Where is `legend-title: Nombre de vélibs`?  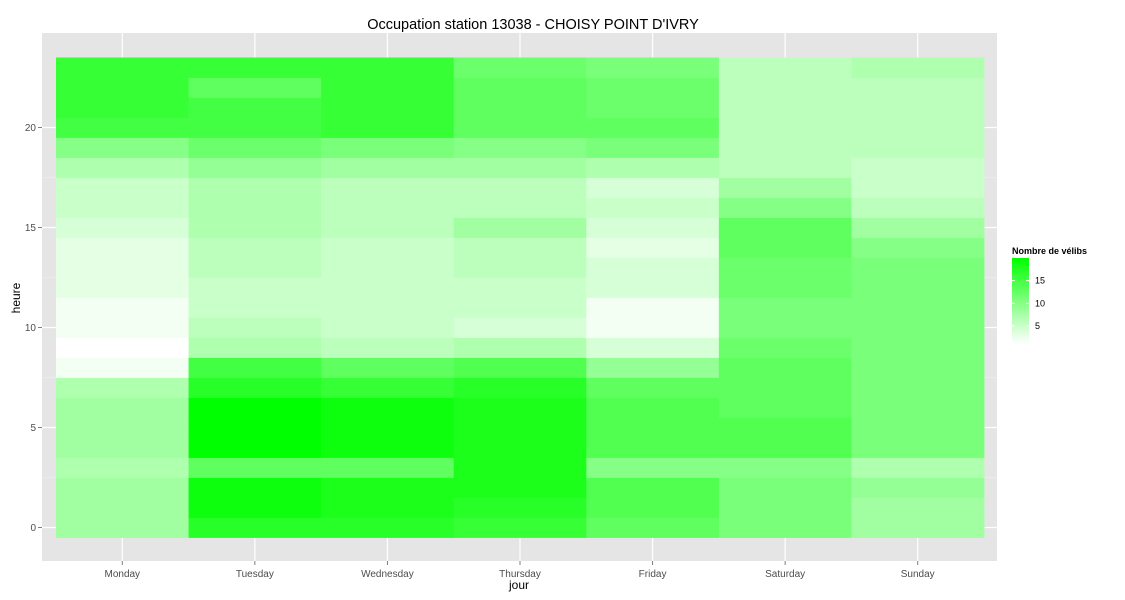 legend-title: Nombre de vélibs is located at coordinates (1049, 251).